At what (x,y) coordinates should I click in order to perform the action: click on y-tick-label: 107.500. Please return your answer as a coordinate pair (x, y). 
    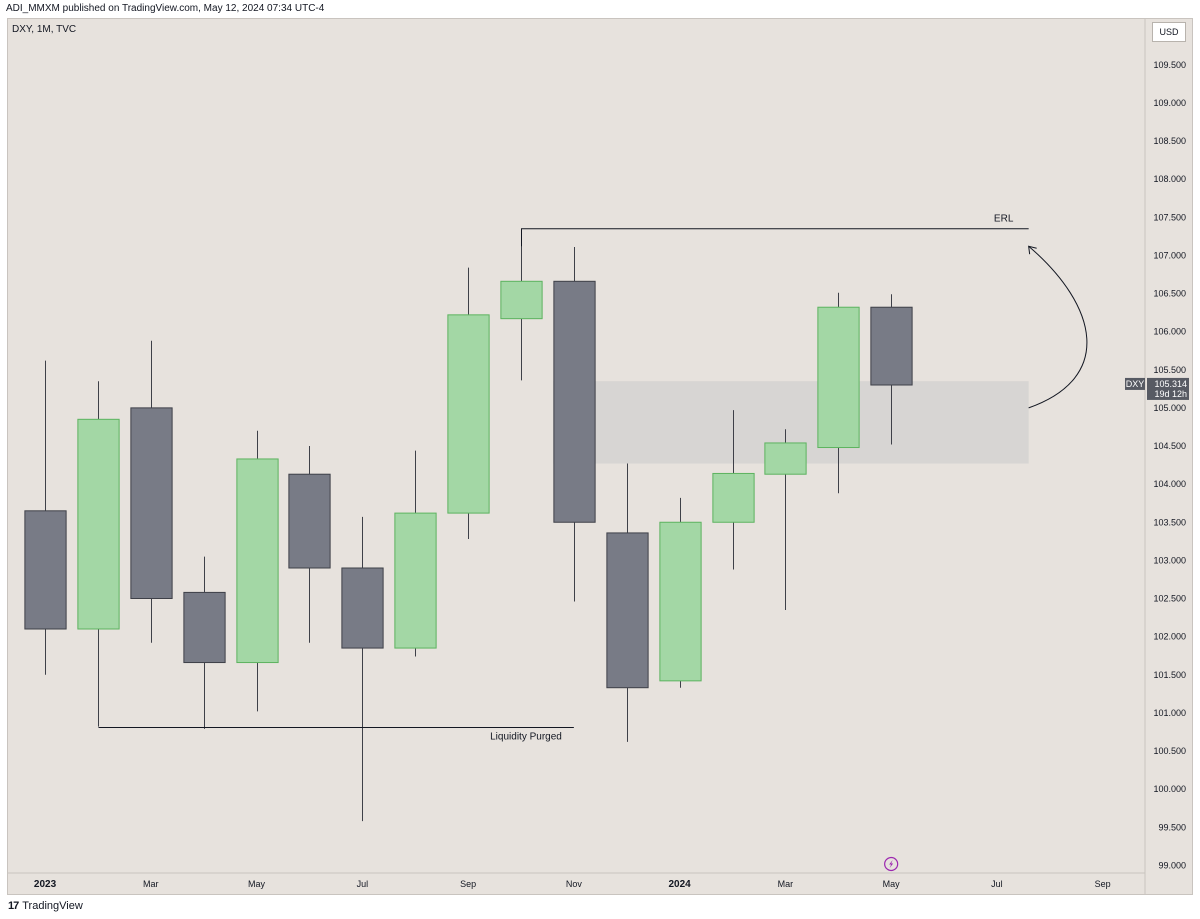
    Looking at the image, I should click on (1169, 217).